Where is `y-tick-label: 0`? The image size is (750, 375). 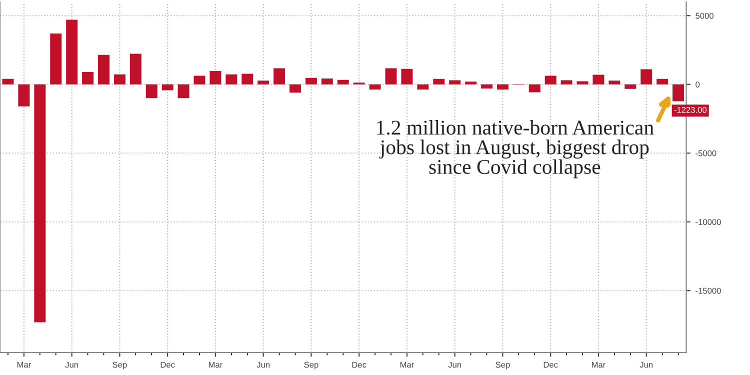
y-tick-label: 0 is located at coordinates (698, 85).